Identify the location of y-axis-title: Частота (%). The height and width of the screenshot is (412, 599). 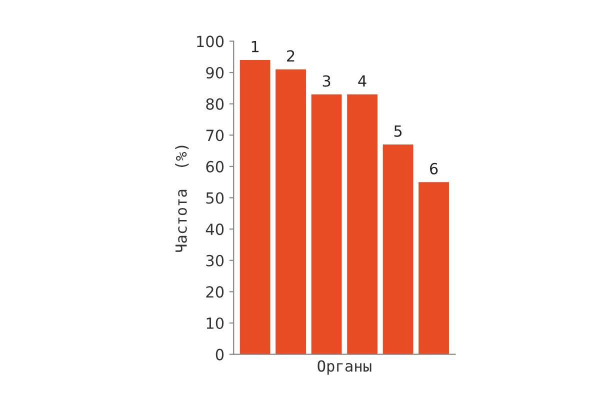
(182, 199).